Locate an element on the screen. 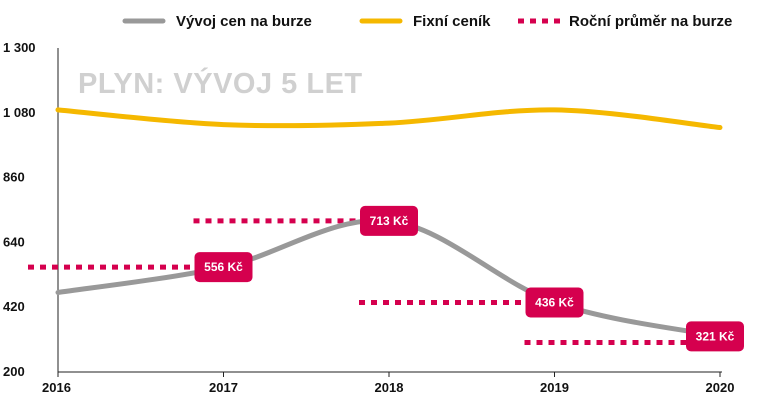  x-tick-label: 2017 is located at coordinates (223, 387).